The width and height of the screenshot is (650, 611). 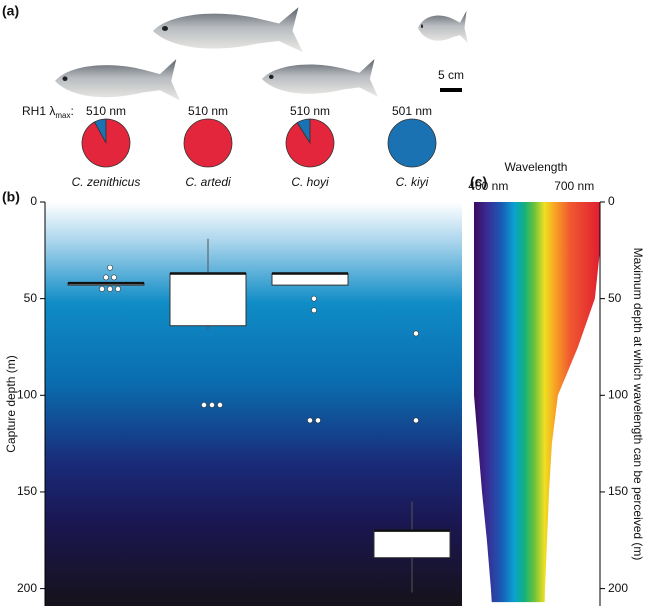 What do you see at coordinates (536, 167) in the screenshot?
I see `chart-title: Wavelength` at bounding box center [536, 167].